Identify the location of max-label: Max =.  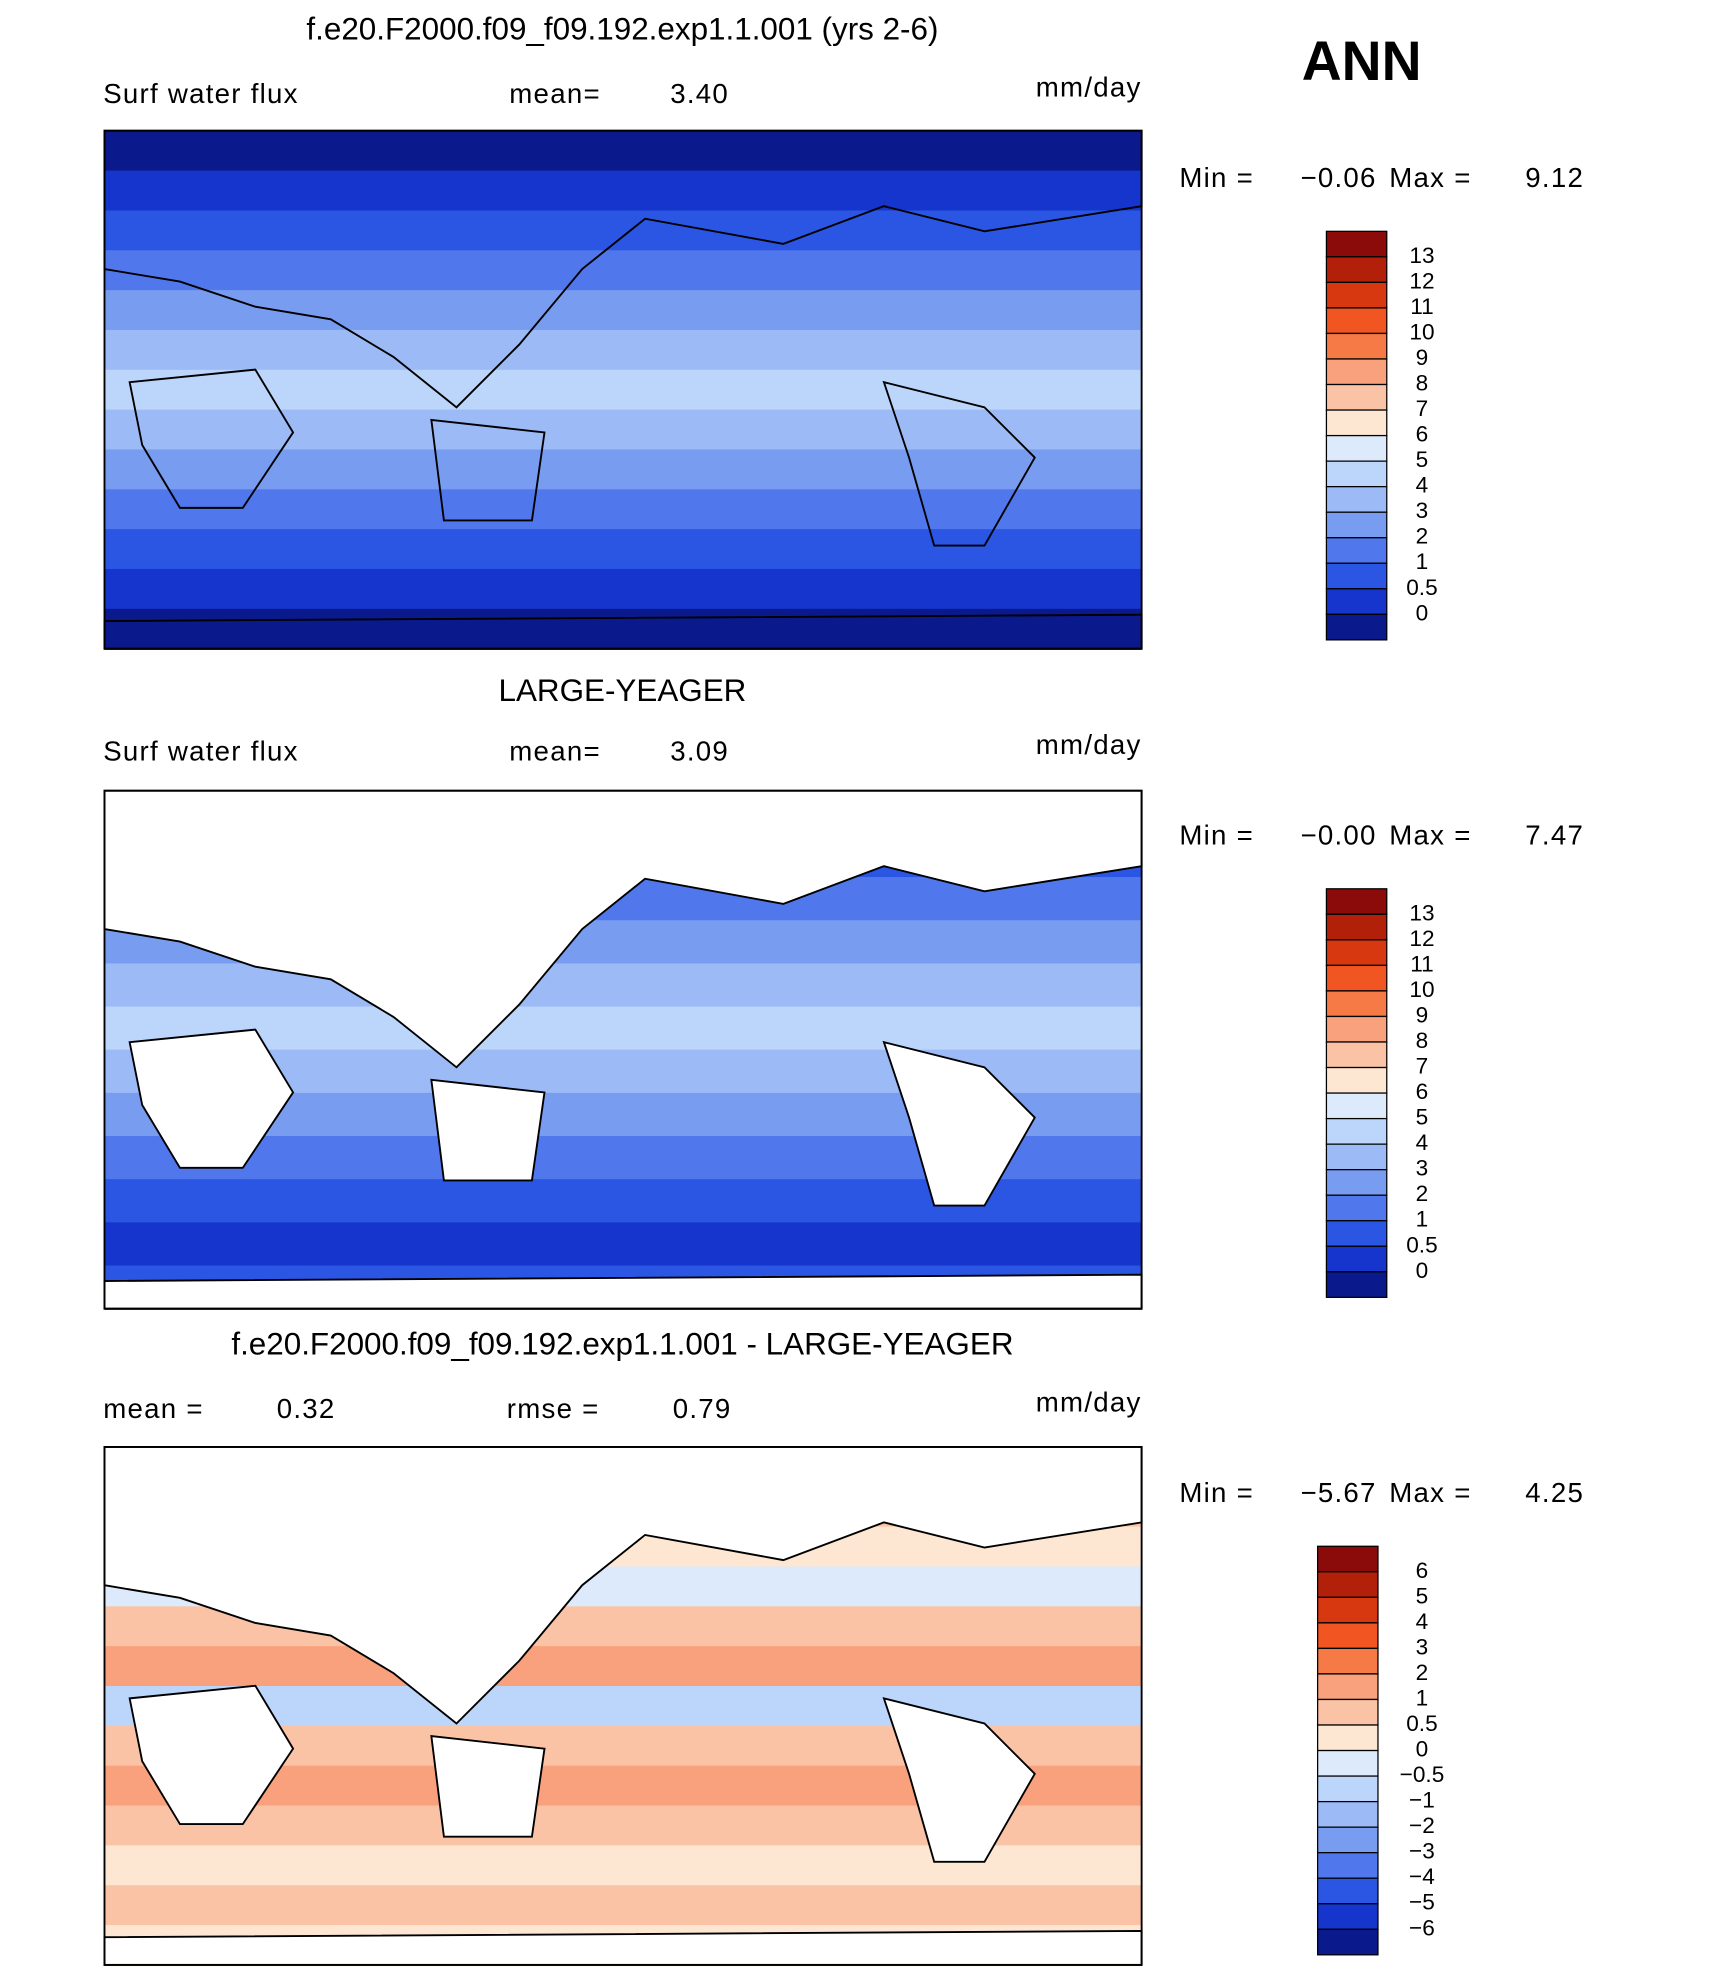
(1430, 177).